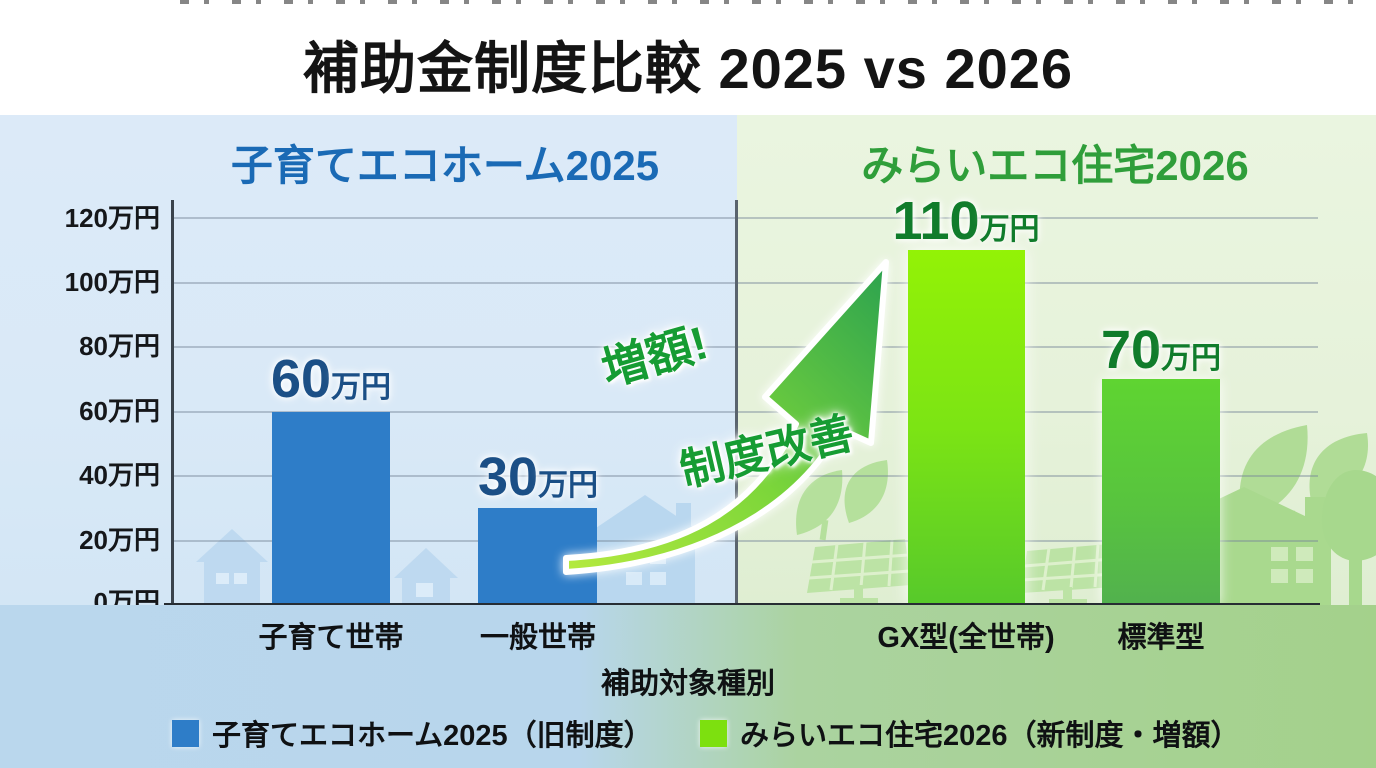 This screenshot has height=768, width=1376. Describe the element at coordinates (185, 733) in the screenshot. I see `legend-swatch-blue` at that location.